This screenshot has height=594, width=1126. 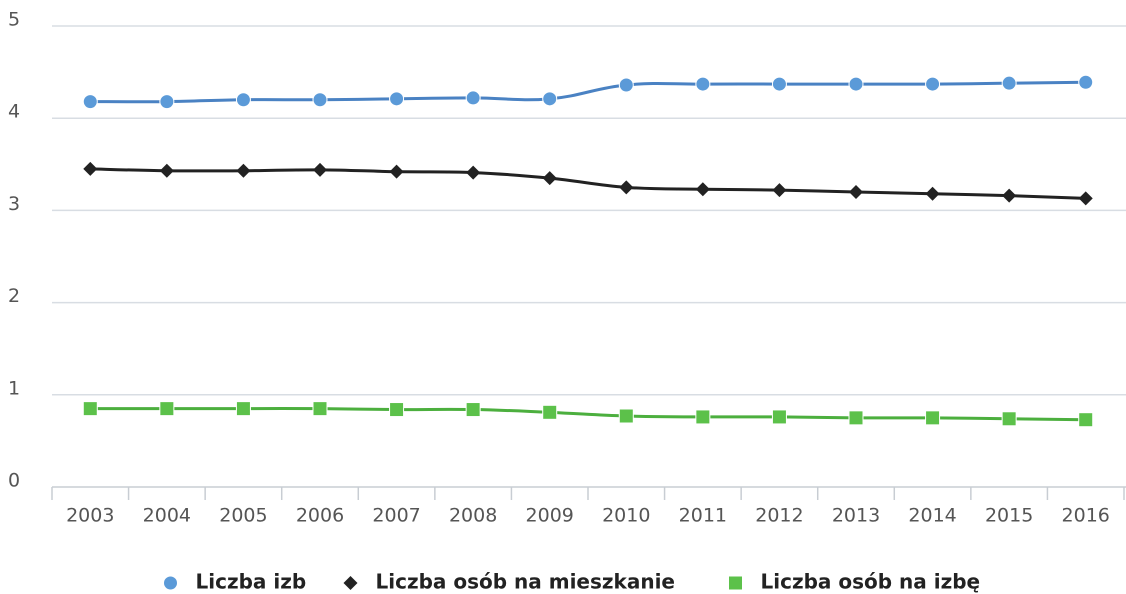 I want to click on x-tick-label: 2006, so click(x=320, y=516).